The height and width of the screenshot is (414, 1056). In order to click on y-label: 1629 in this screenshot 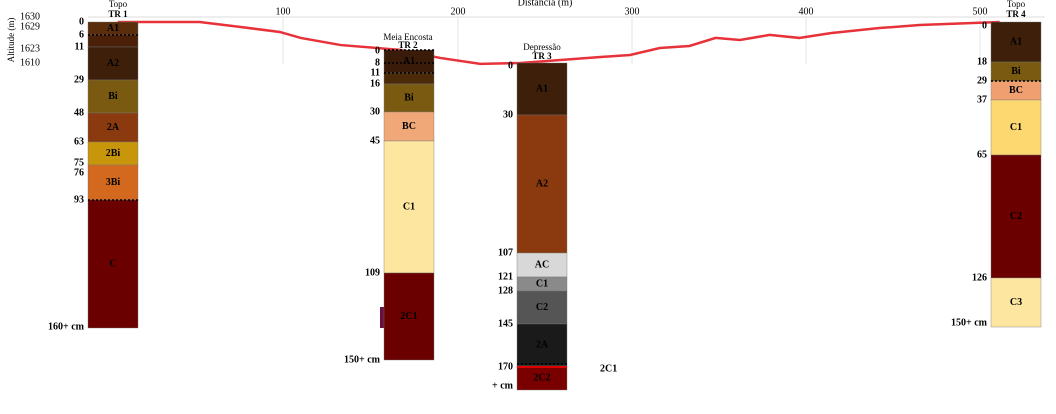, I will do `click(30, 26)`.